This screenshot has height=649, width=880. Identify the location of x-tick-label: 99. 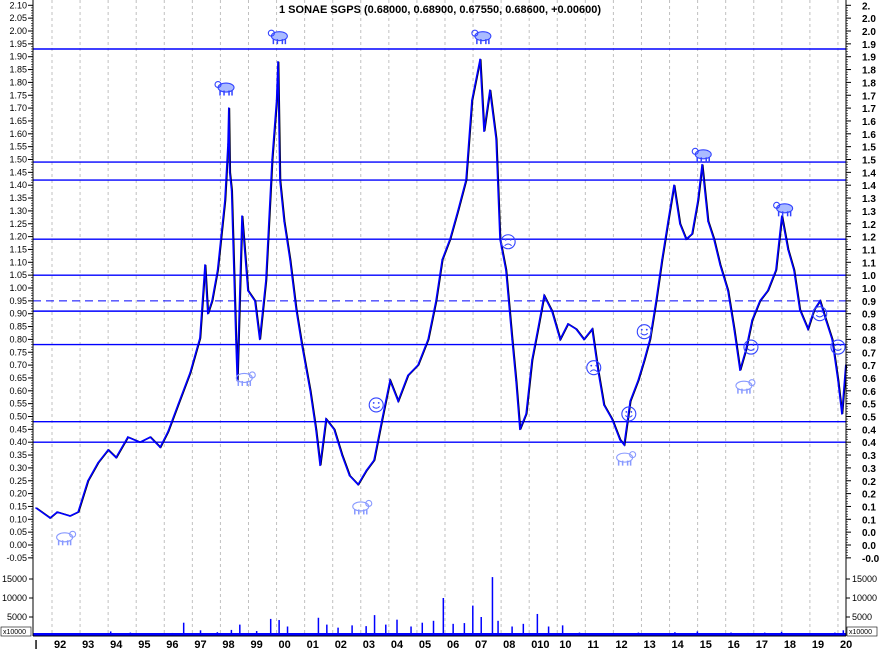
(256, 644).